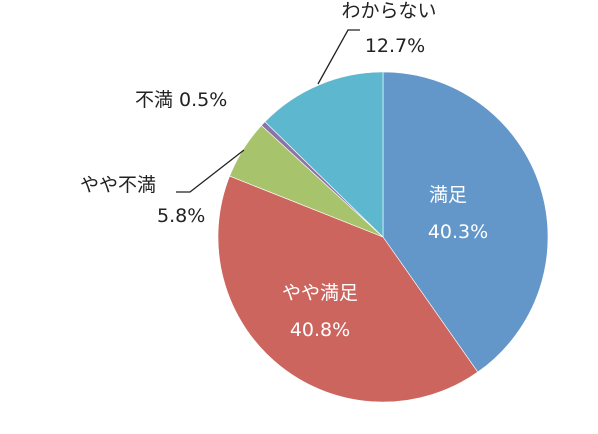 The width and height of the screenshot is (598, 434). I want to click on slice-5-wedge, so click(324, 154).